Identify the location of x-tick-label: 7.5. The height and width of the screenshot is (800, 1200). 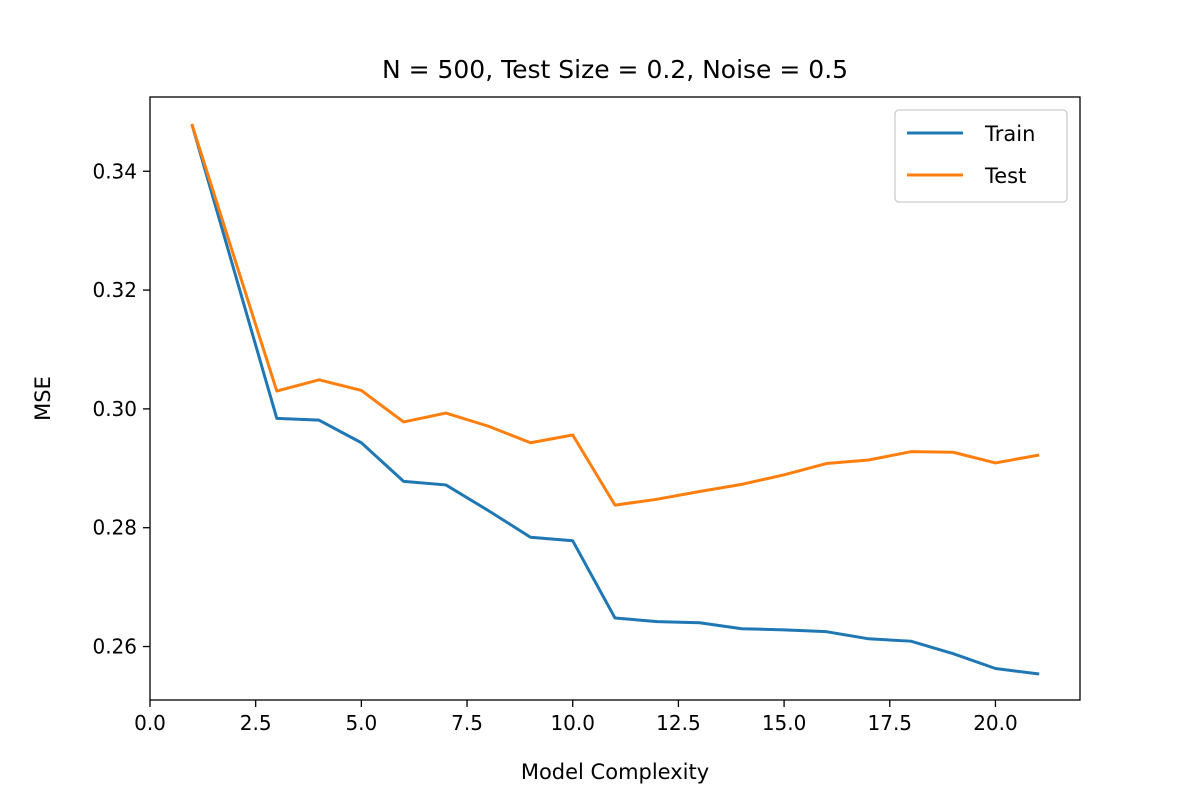
(467, 723).